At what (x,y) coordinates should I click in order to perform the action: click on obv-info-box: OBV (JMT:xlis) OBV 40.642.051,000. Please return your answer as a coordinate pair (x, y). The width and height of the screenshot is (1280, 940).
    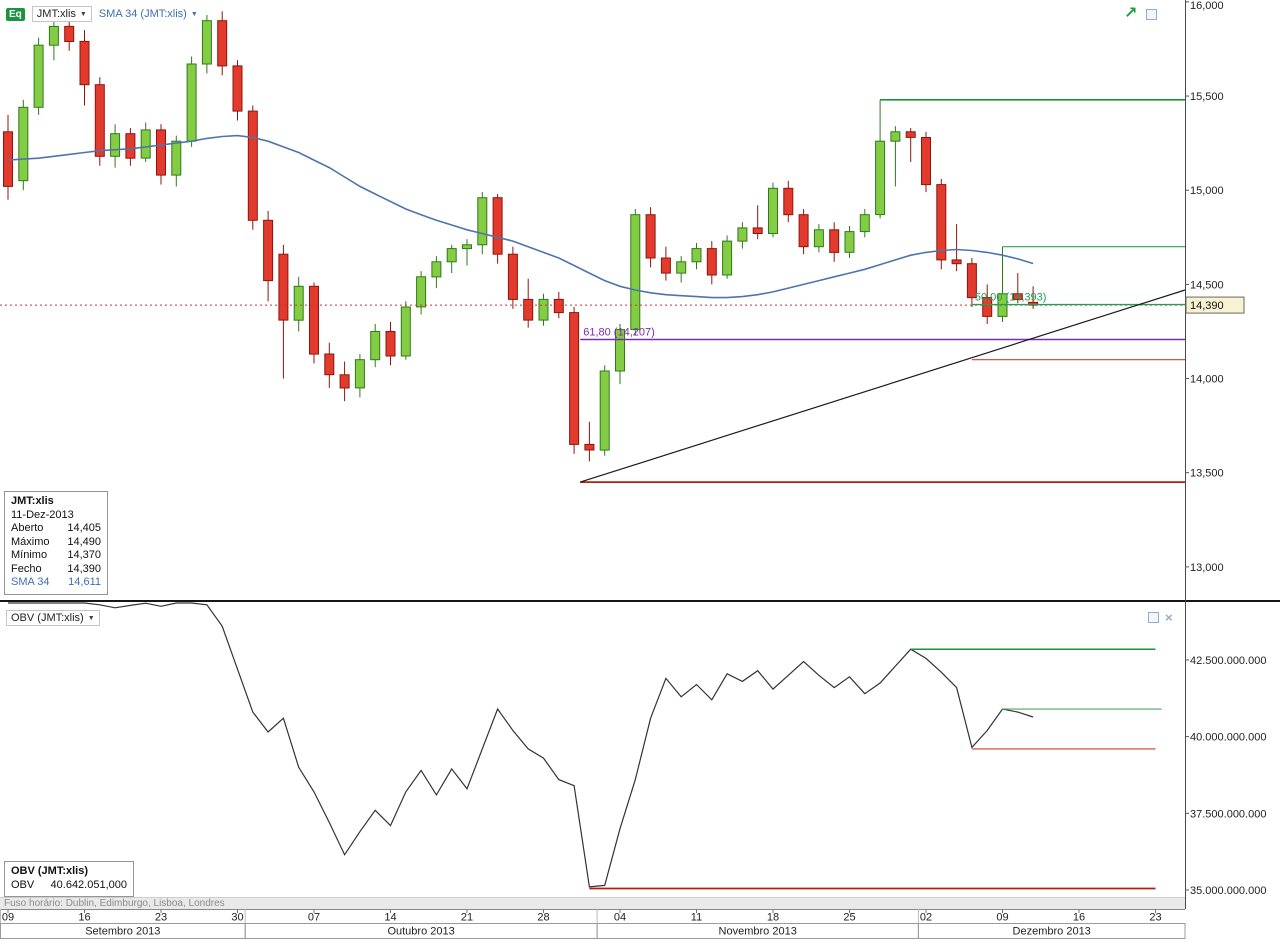
    Looking at the image, I should click on (69, 879).